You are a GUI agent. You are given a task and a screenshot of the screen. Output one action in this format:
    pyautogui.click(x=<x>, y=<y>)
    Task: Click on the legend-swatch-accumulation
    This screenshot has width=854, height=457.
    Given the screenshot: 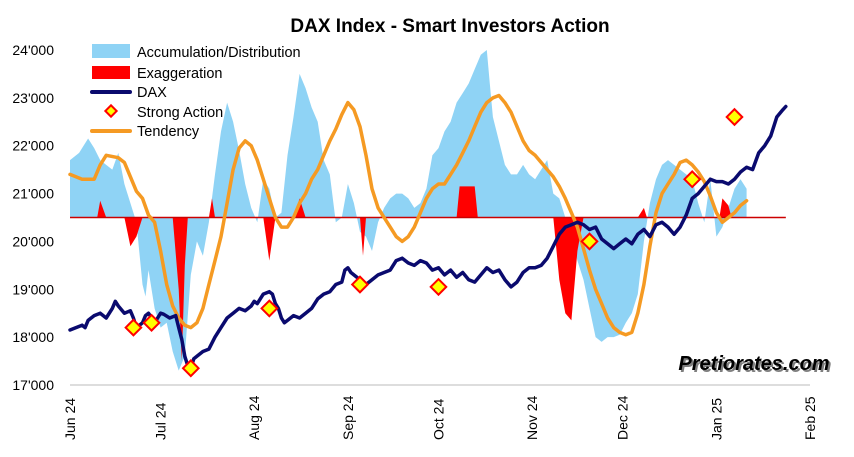 What is the action you would take?
    pyautogui.click(x=111, y=51)
    